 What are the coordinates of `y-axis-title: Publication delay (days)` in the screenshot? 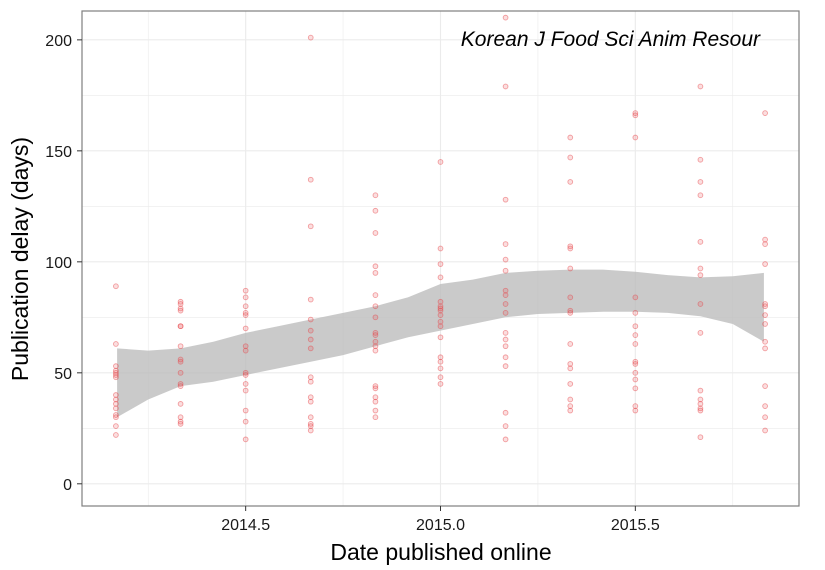 It's located at (20, 259).